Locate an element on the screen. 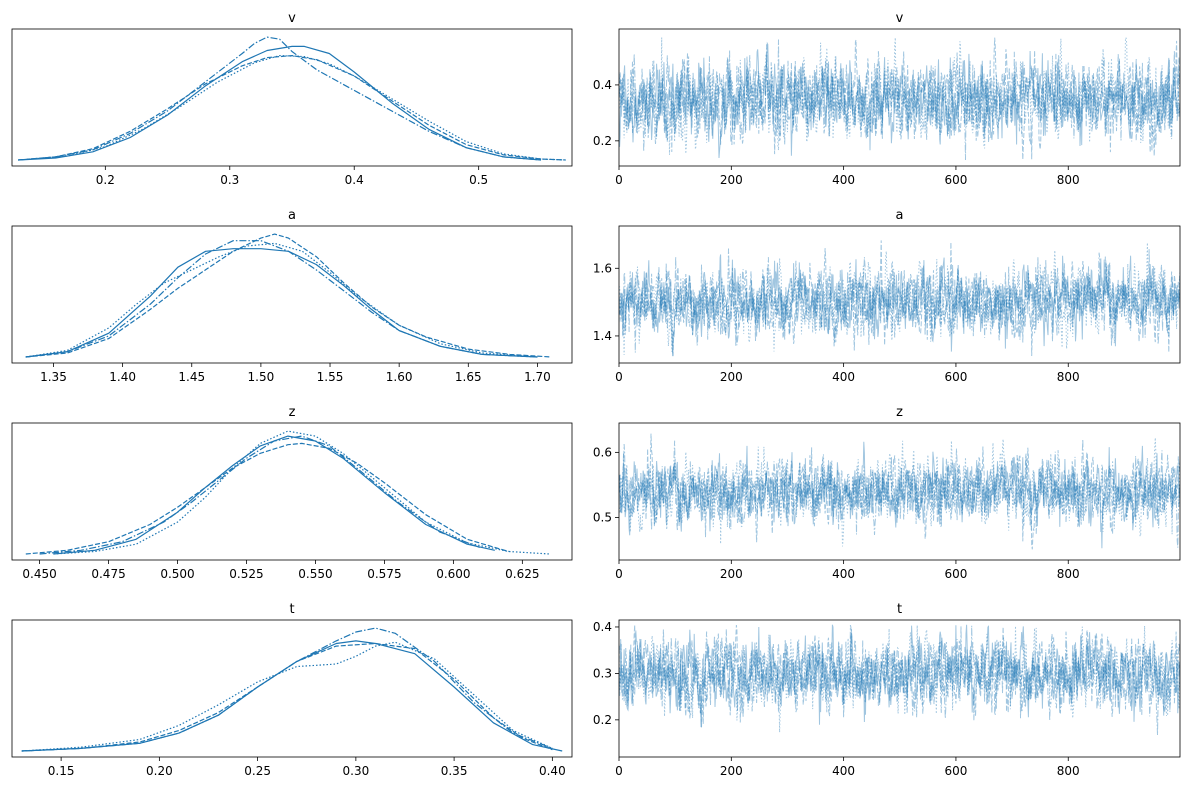 The height and width of the screenshot is (789, 1189). trace-plot-a-xtick-label: 400 is located at coordinates (843, 377).